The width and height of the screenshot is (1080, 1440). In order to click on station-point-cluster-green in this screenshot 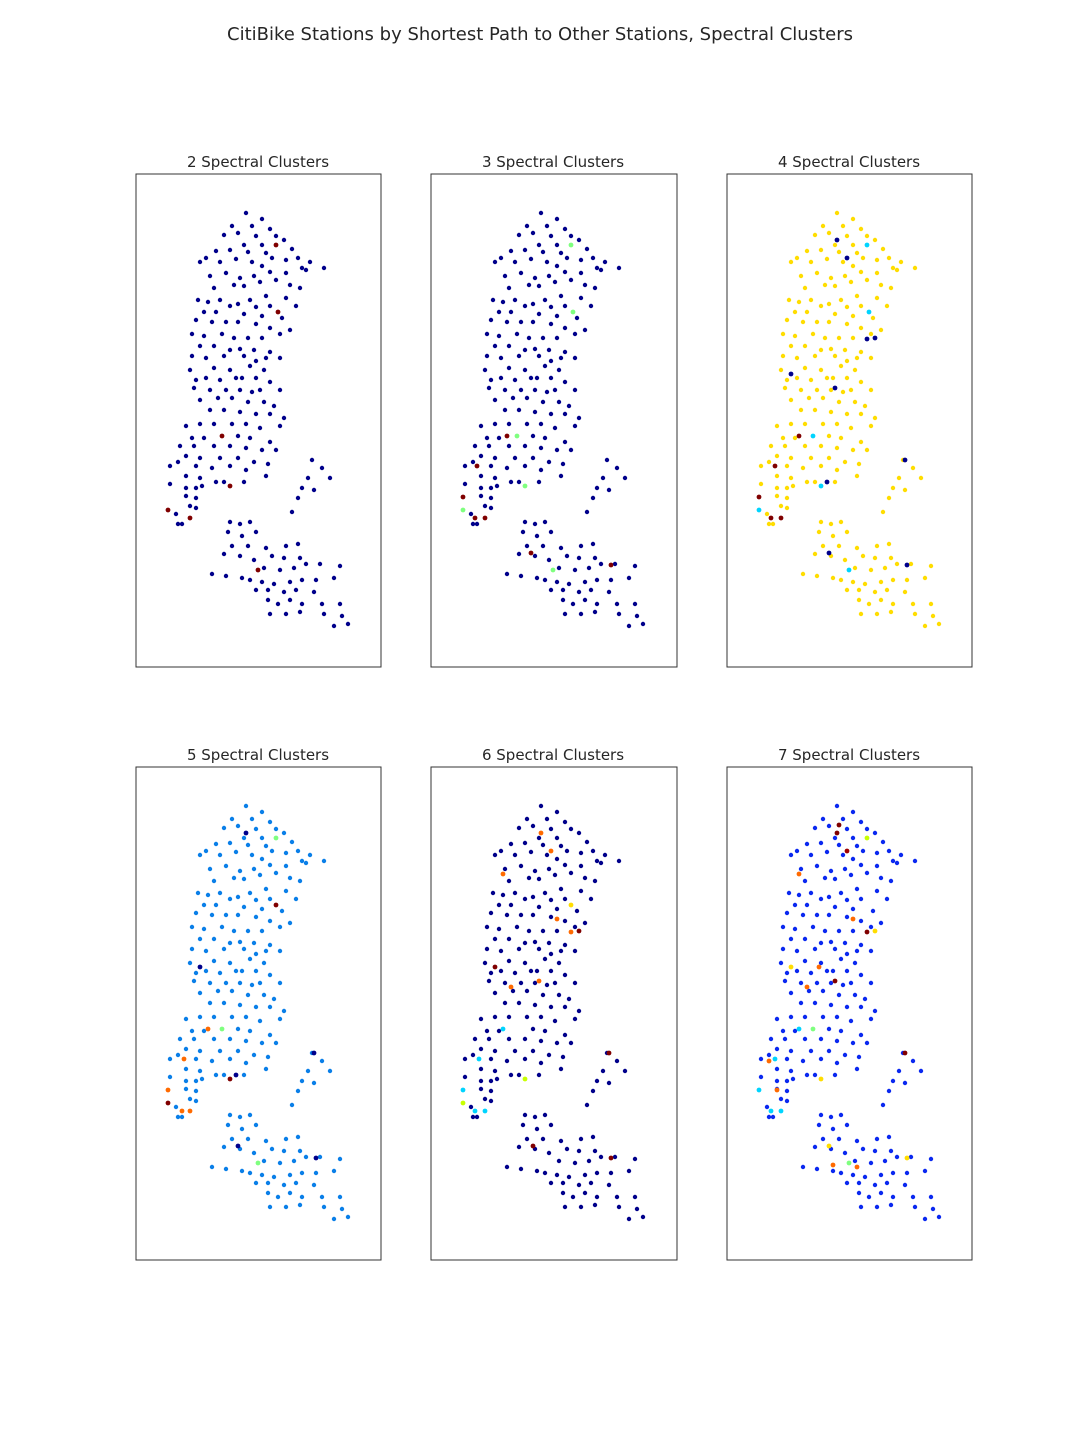, I will do `click(517, 436)`.